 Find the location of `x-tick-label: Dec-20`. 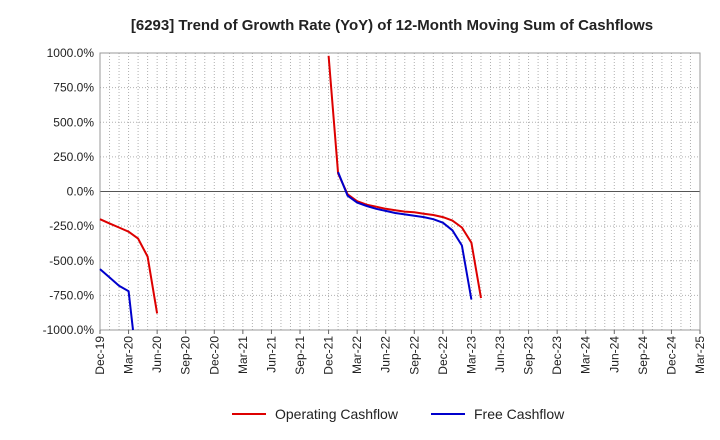

x-tick-label: Dec-20 is located at coordinates (214, 355).